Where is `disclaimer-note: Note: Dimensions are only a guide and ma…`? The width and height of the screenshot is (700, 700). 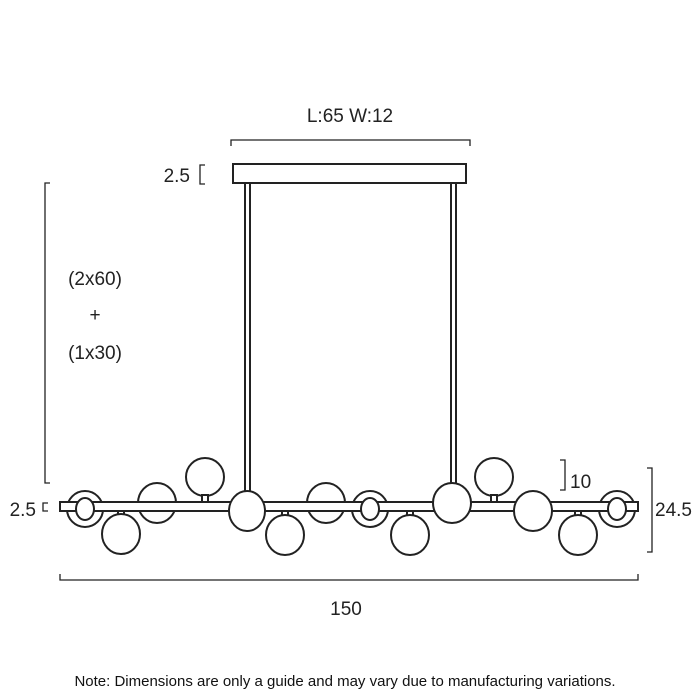
disclaimer-note: Note: Dimensions are only a guide and ma… is located at coordinates (344, 681).